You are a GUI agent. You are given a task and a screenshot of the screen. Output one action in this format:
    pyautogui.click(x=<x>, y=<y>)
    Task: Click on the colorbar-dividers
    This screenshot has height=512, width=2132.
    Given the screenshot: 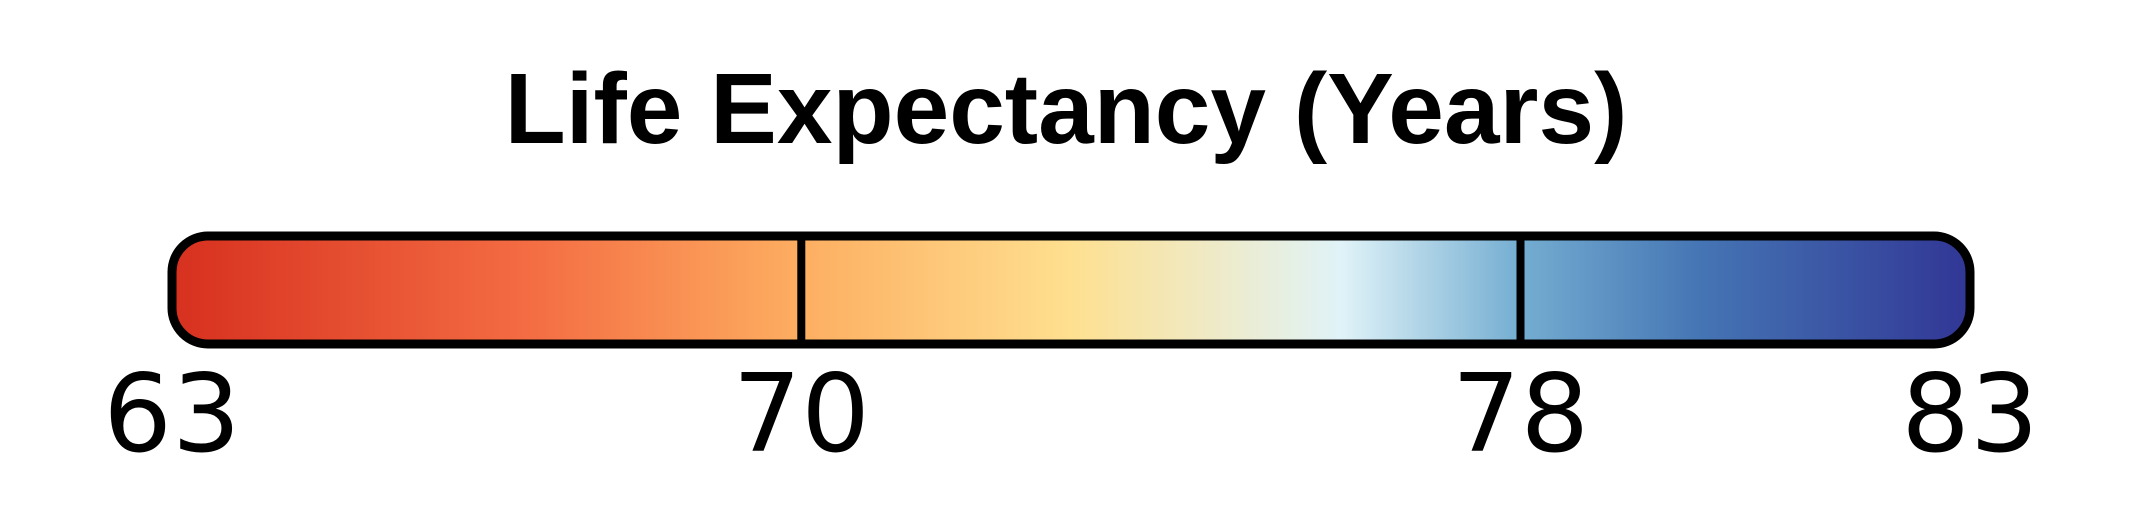 What is the action you would take?
    pyautogui.click(x=1161, y=290)
    